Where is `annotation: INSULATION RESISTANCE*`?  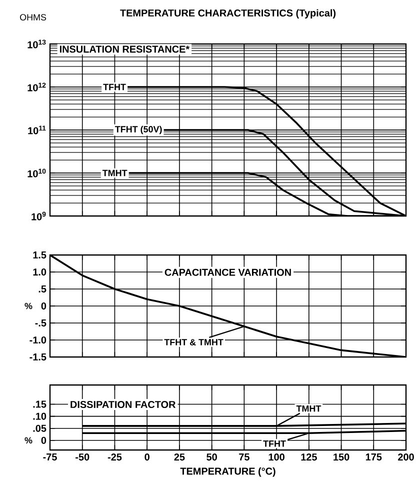
annotation: INSULATION RESISTANCE* is located at coordinates (125, 49).